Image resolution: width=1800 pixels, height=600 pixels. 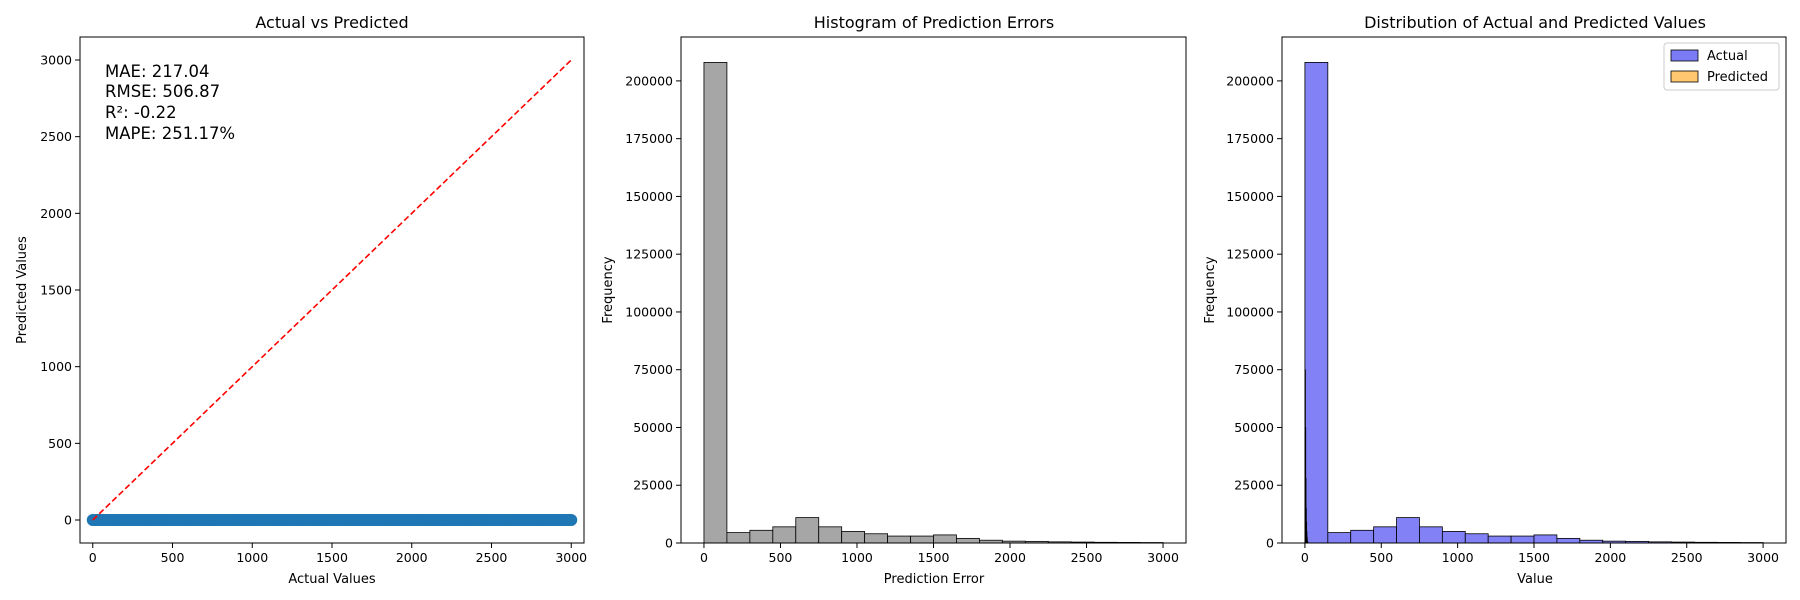 What do you see at coordinates (1721, 66) in the screenshot?
I see `legend: Actual Predicted` at bounding box center [1721, 66].